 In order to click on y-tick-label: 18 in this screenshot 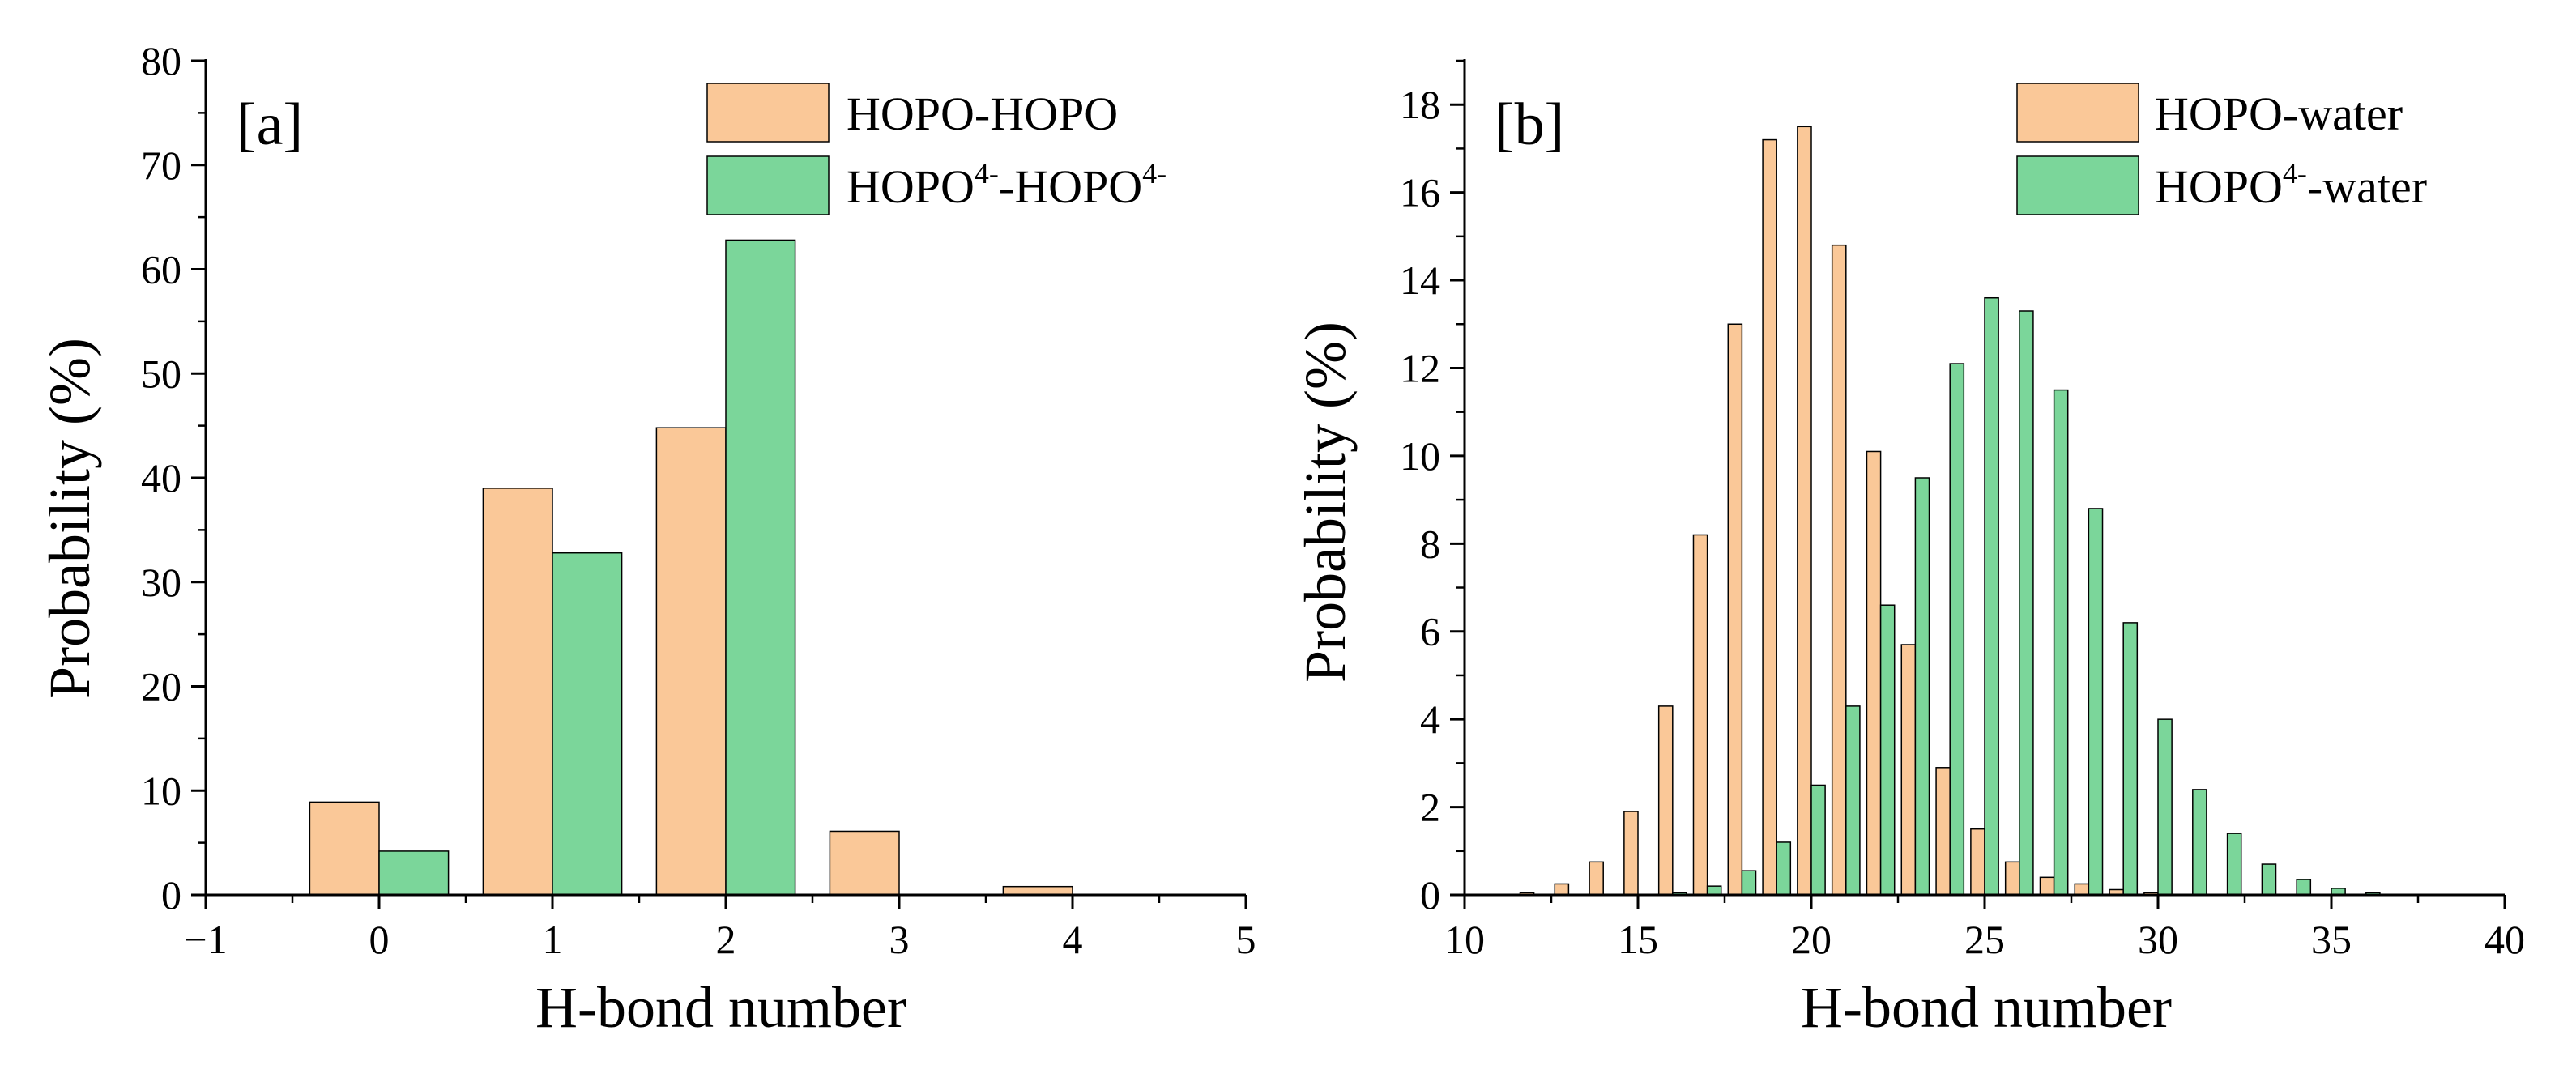, I will do `click(1420, 104)`.